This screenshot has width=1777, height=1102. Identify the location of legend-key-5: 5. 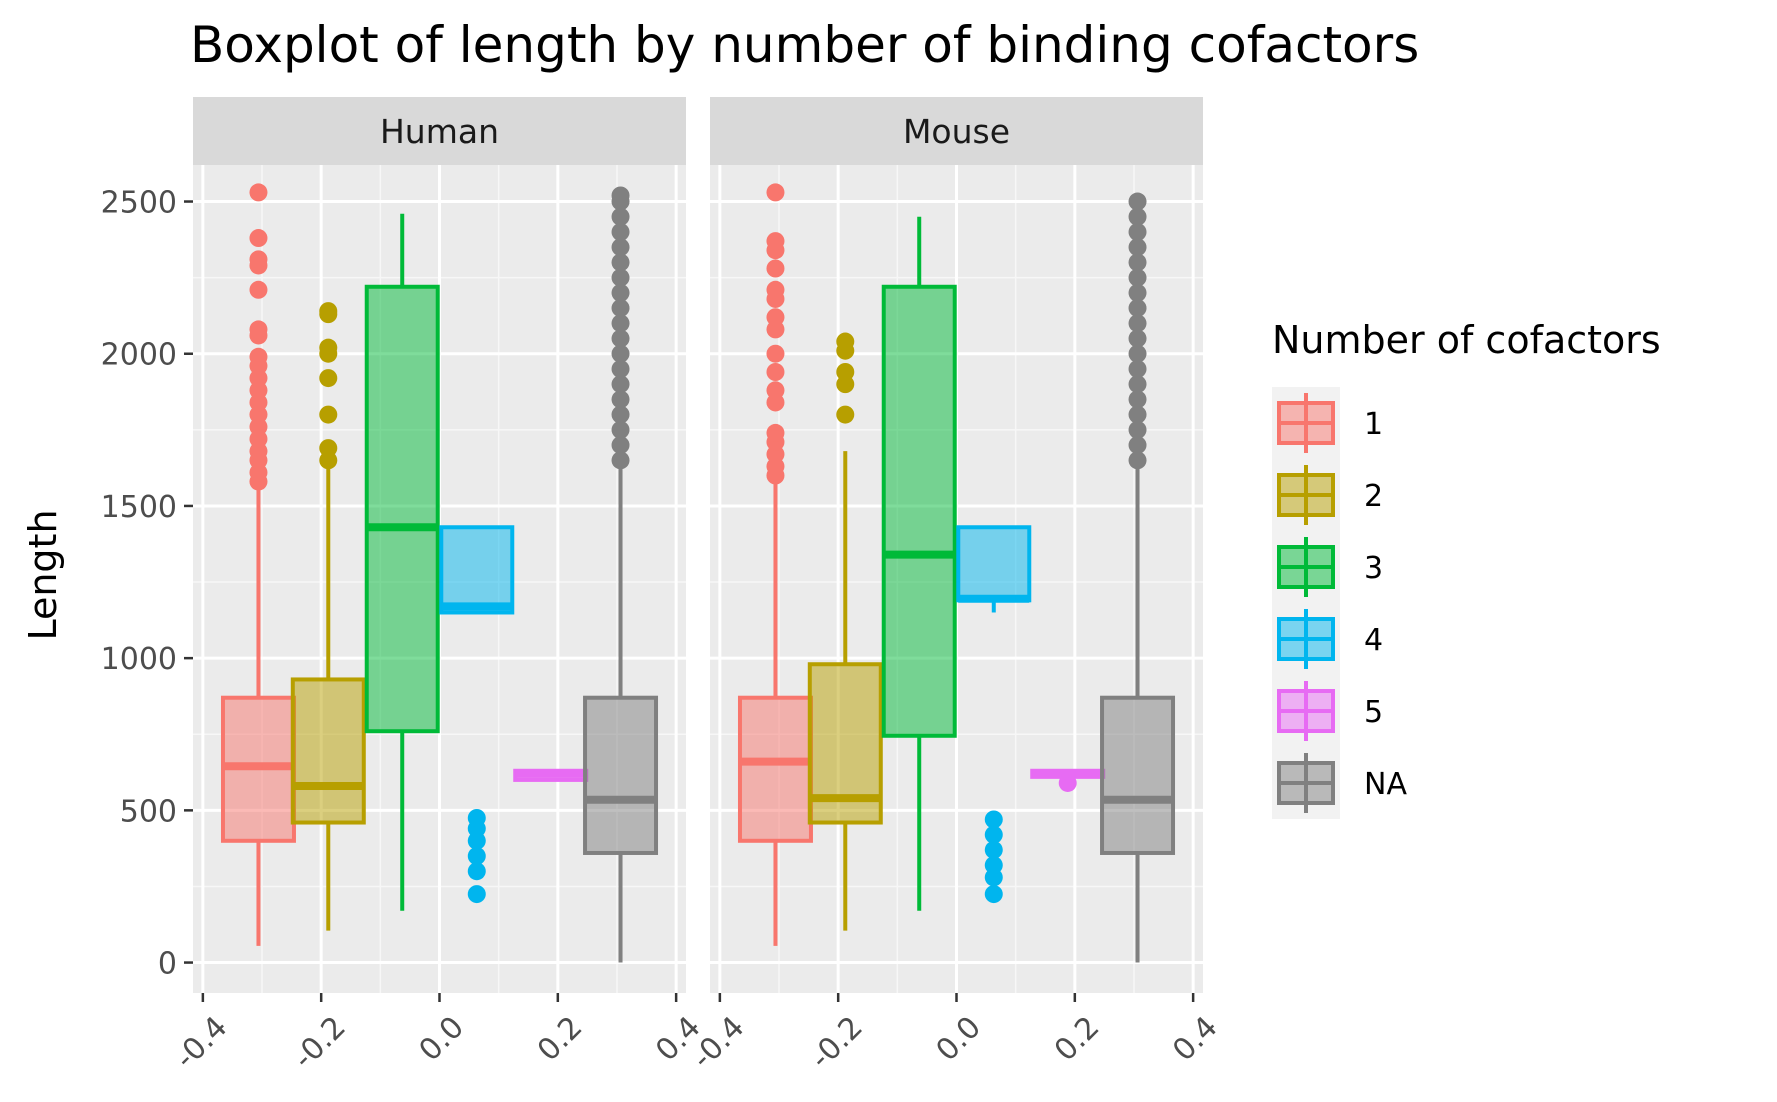
(1330, 711).